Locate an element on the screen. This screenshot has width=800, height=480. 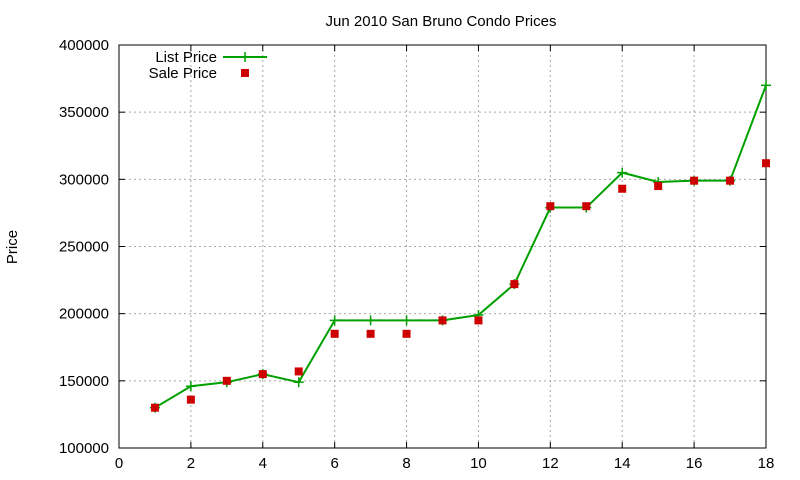
x-tick-label: 2 is located at coordinates (191, 463).